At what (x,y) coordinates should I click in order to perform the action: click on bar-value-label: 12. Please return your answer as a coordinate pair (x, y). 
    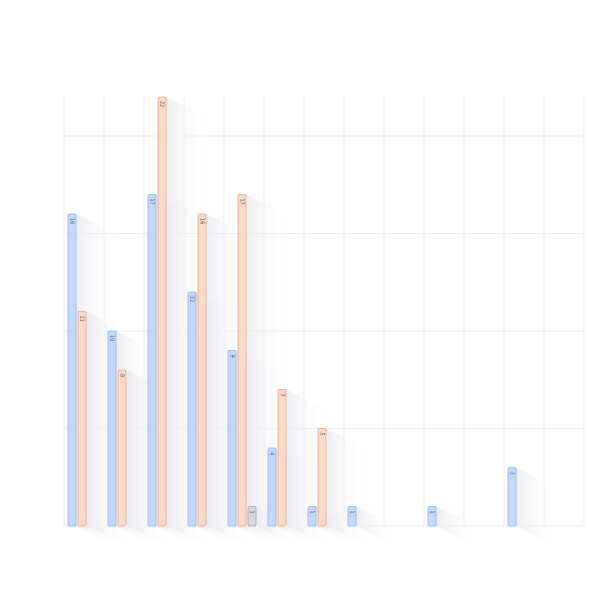
    Looking at the image, I should click on (192, 299).